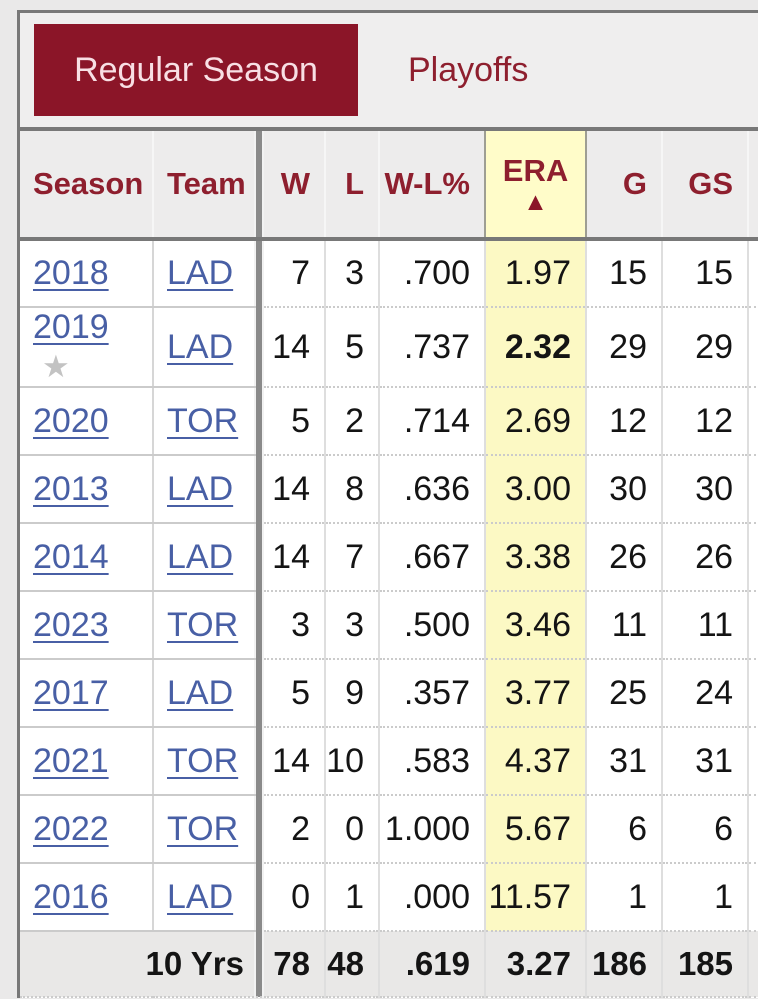 This screenshot has height=999, width=758. Describe the element at coordinates (293, 186) in the screenshot. I see `column-header-wins: W` at that location.